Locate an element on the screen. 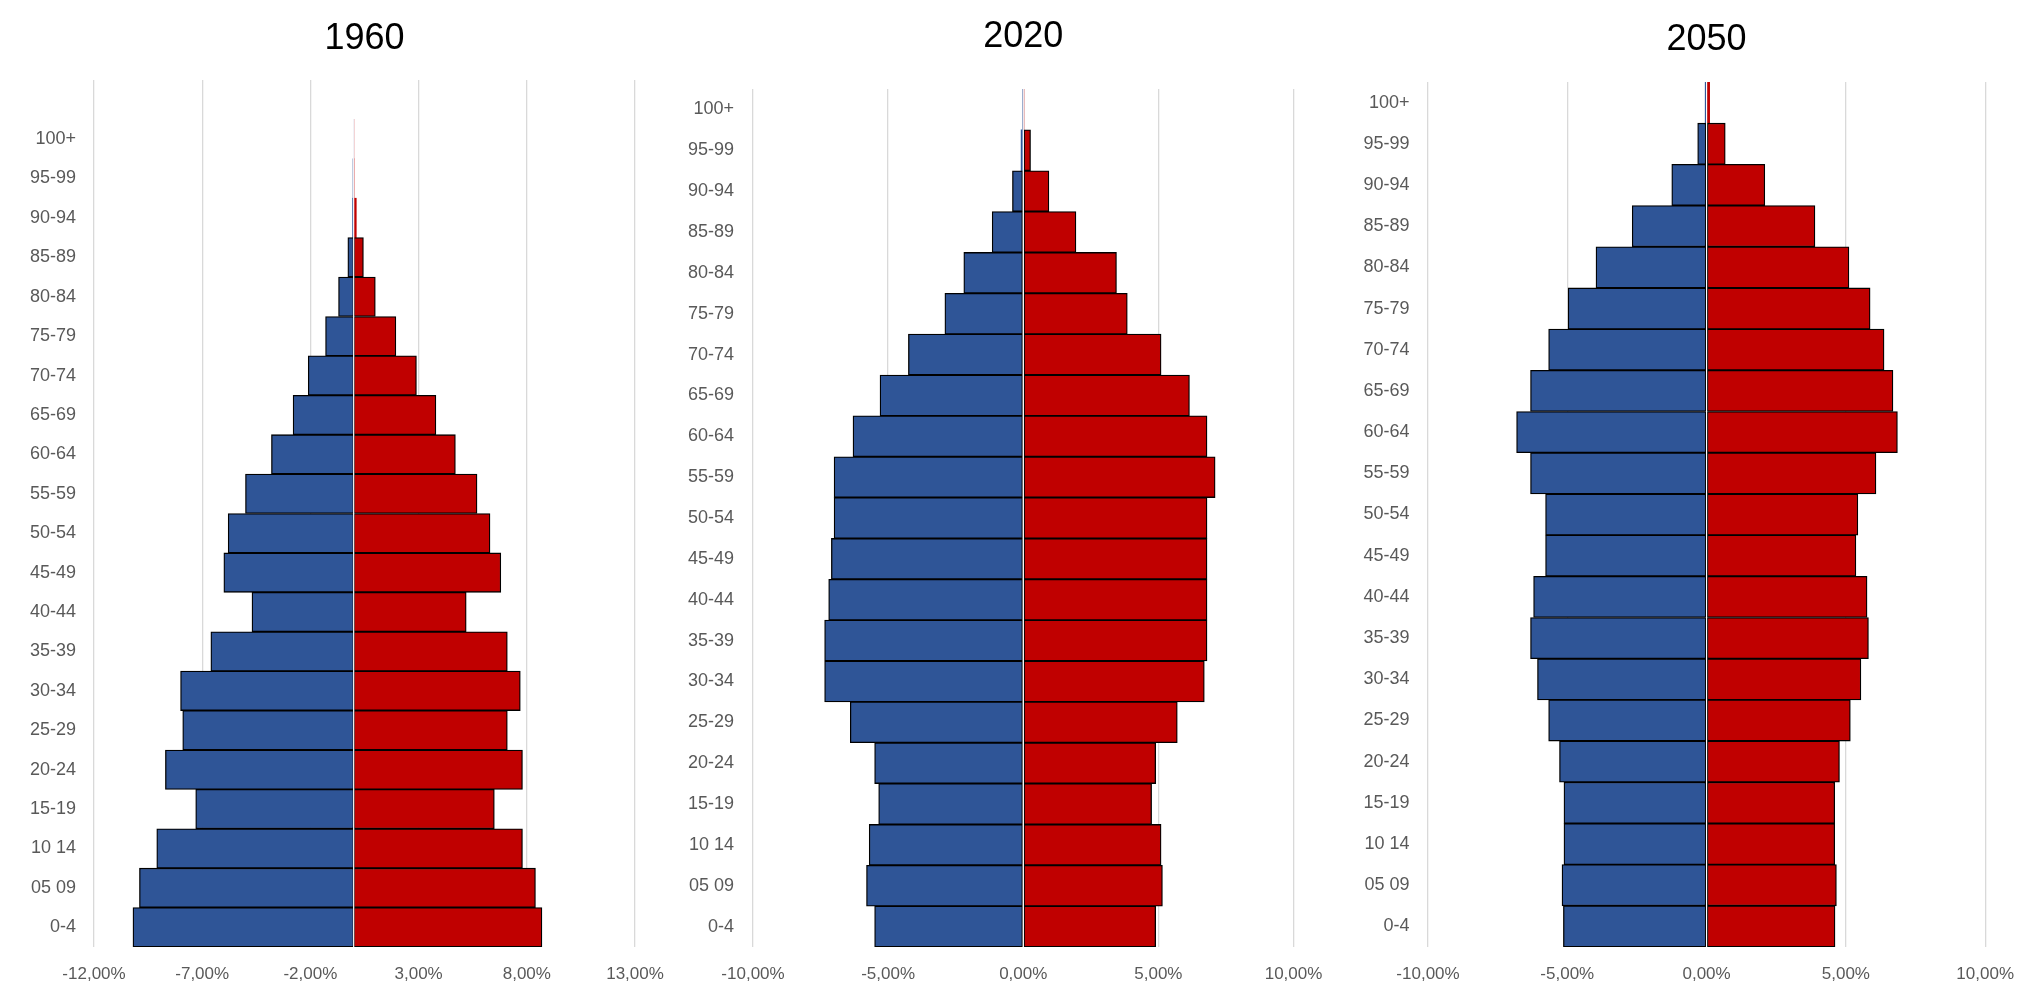 This screenshot has height=990, width=2031. x-tick-label: 3,00% is located at coordinates (418, 973).